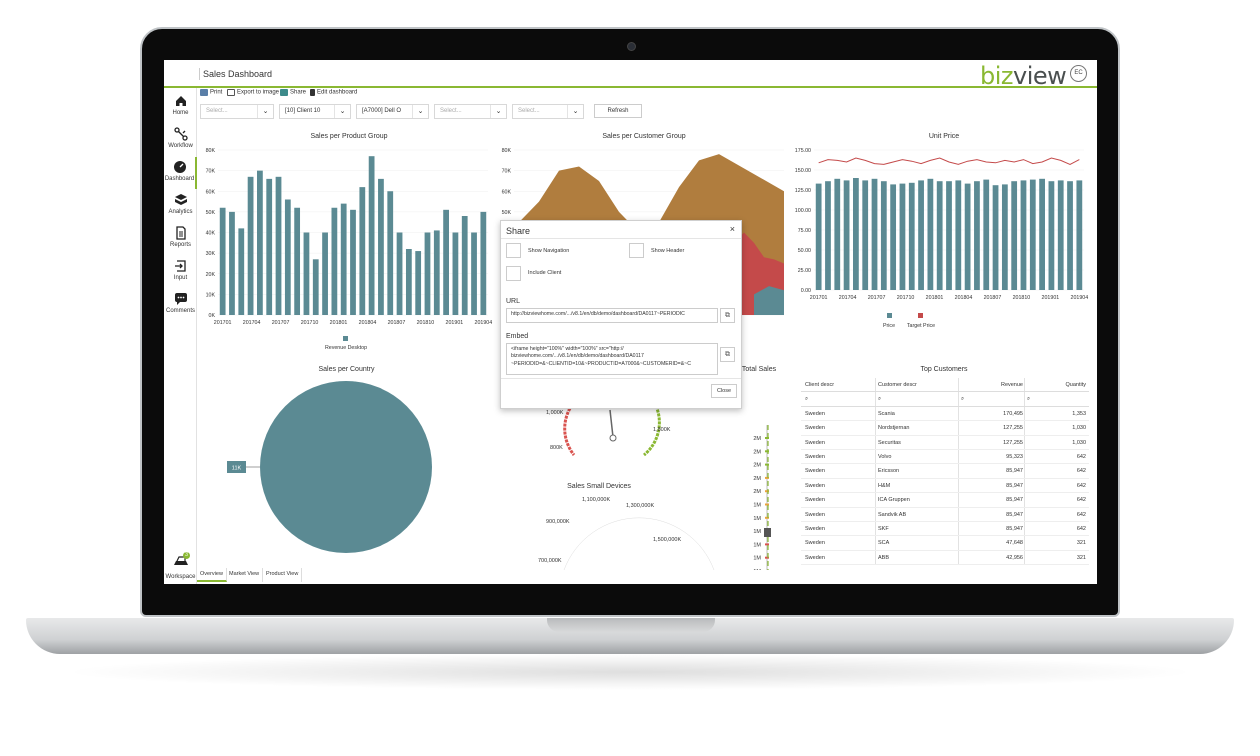  Describe the element at coordinates (897, 385) in the screenshot. I see `column-header: Customer descr` at that location.